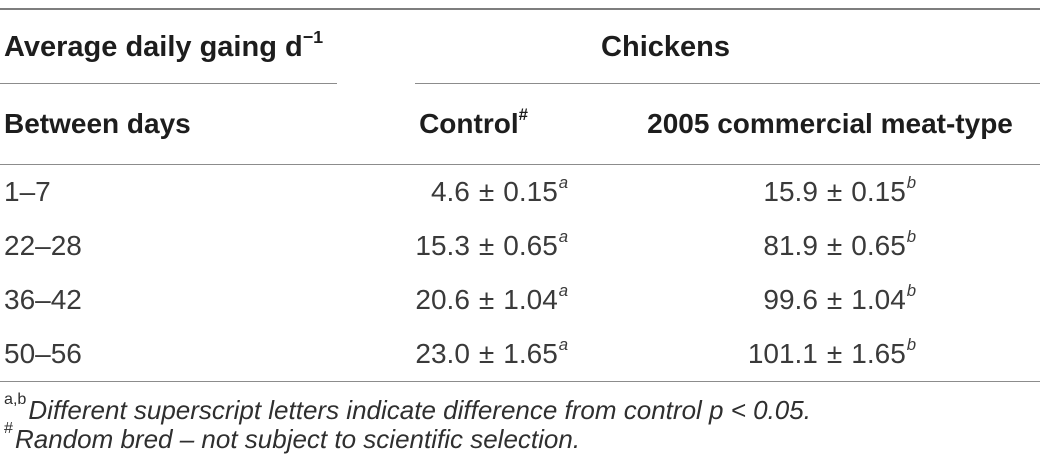 This screenshot has width=1040, height=463. What do you see at coordinates (830, 124) in the screenshot?
I see `column-header-meat-type: 2005 commercial meat-type` at bounding box center [830, 124].